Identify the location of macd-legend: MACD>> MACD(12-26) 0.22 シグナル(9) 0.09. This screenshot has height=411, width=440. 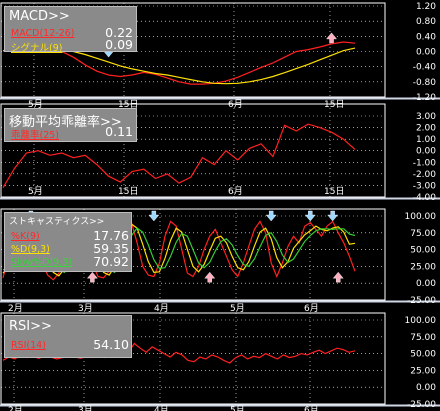
(70, 30).